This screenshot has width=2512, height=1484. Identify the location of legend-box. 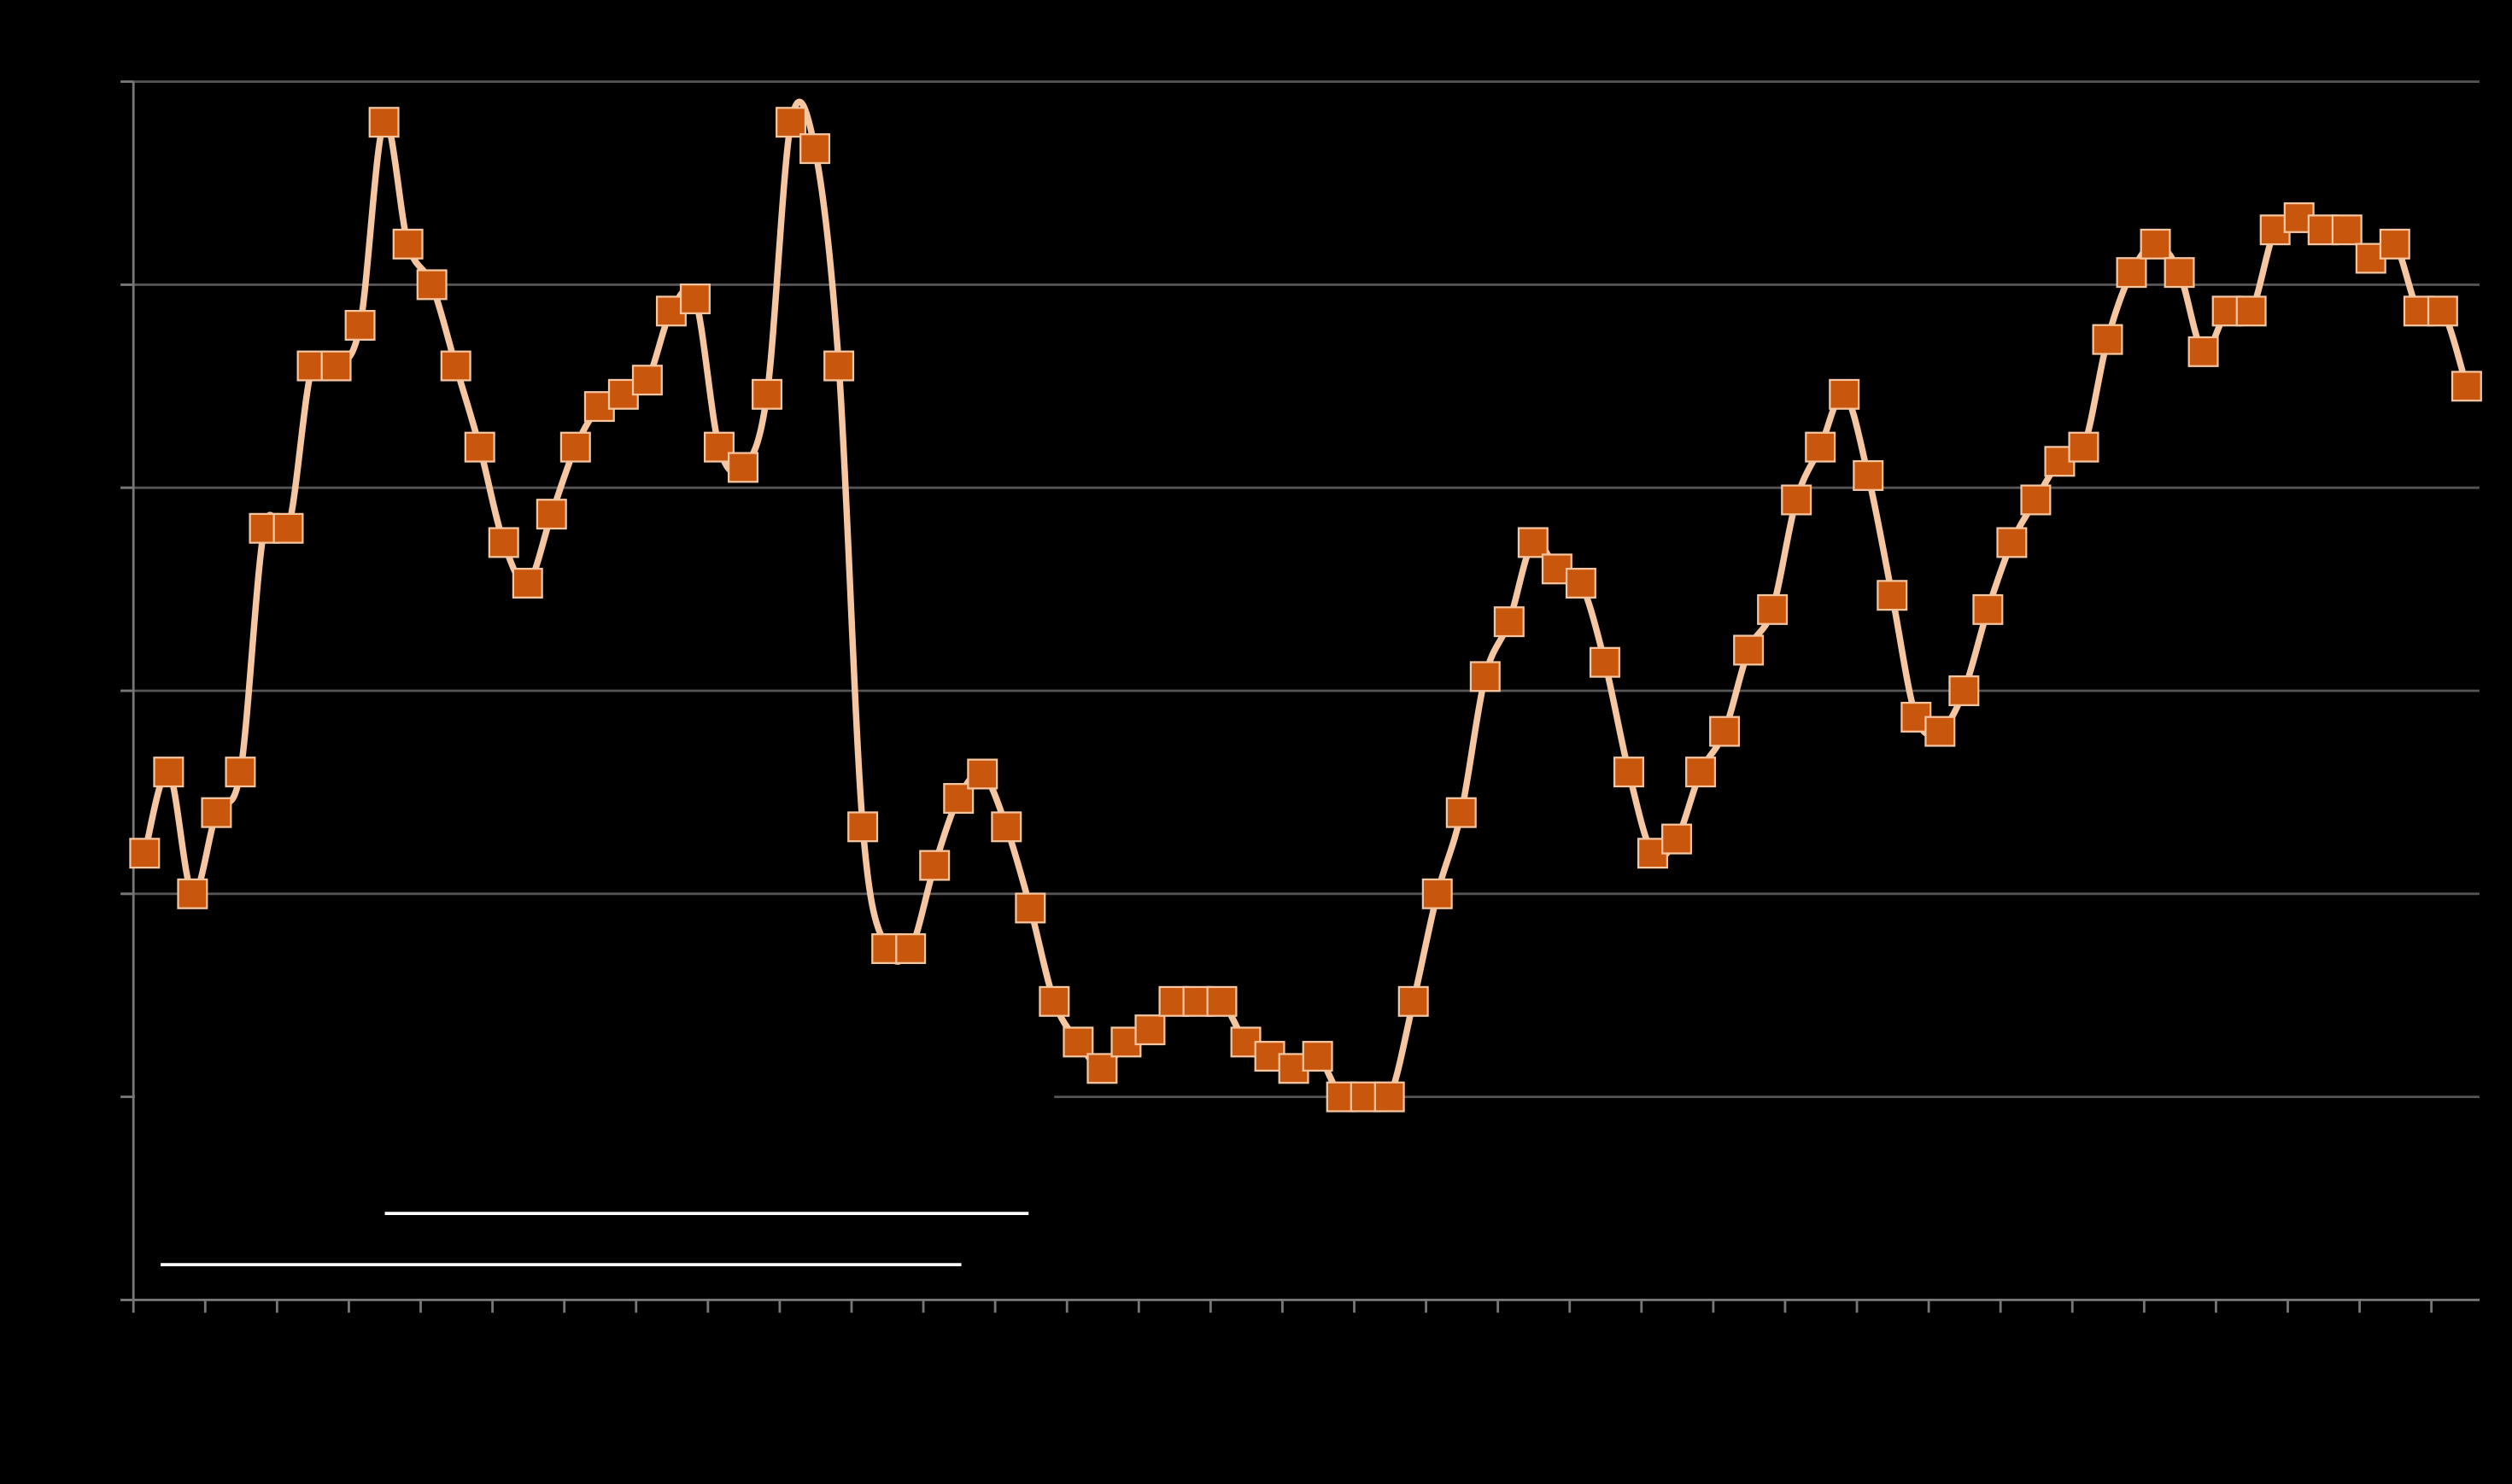
(595, 1186).